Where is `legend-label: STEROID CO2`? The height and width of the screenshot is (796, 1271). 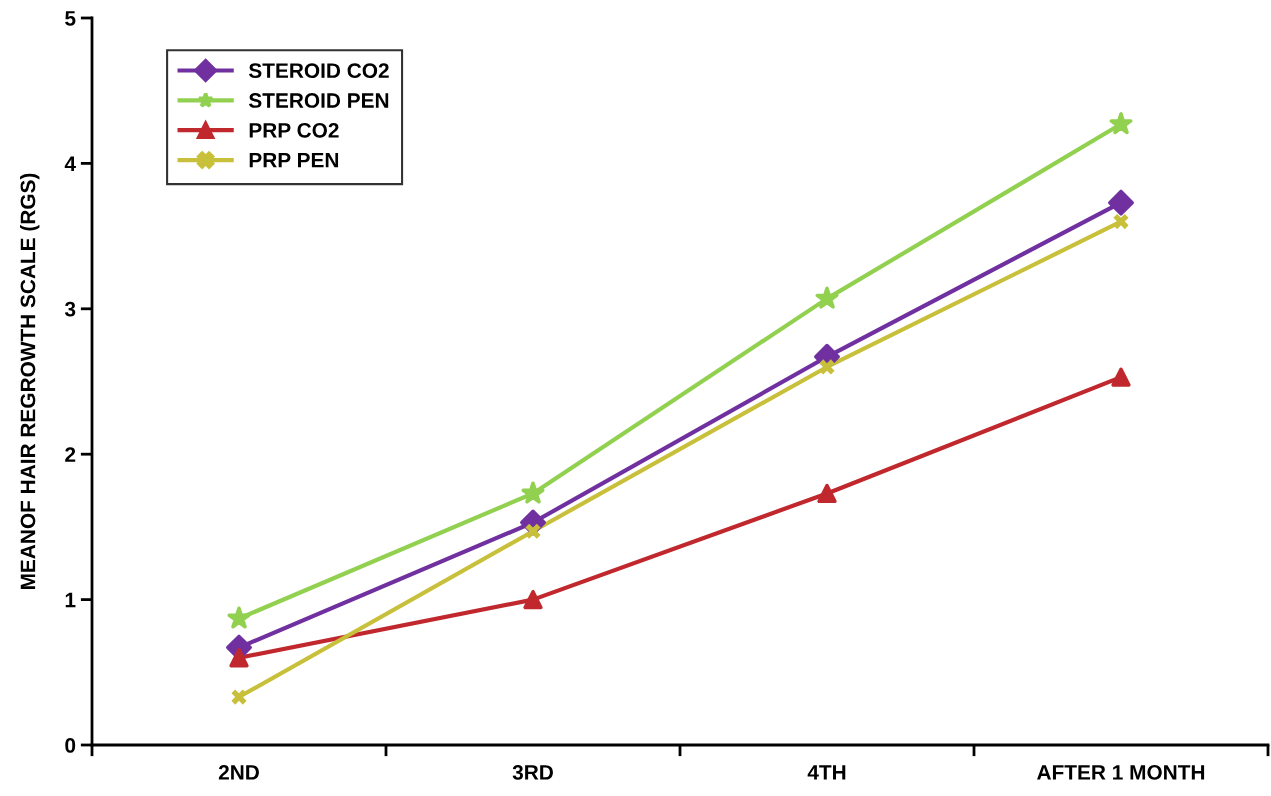 legend-label: STEROID CO2 is located at coordinates (318, 71).